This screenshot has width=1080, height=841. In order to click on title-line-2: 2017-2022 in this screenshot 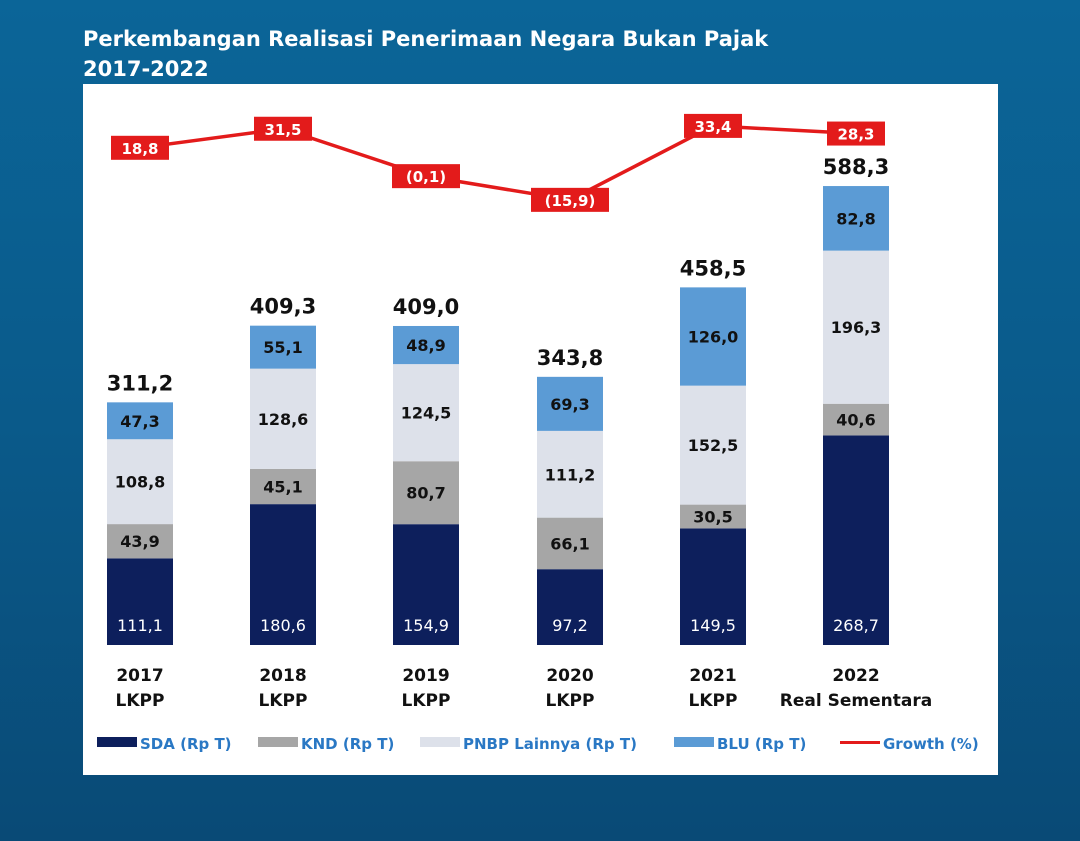, I will do `click(146, 69)`.